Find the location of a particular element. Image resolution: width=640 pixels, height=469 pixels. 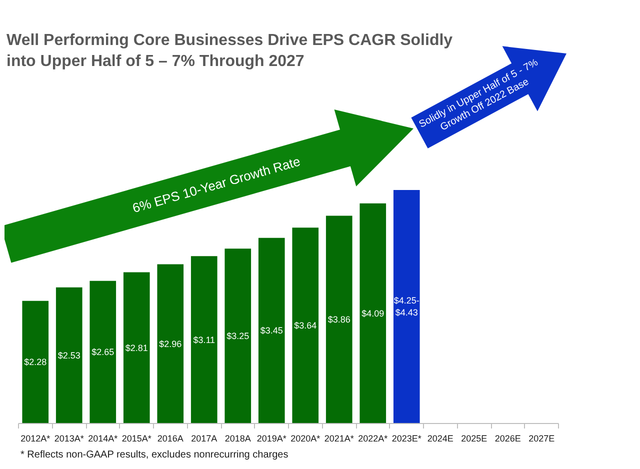

x-tick-label: 2023E* is located at coordinates (407, 439).